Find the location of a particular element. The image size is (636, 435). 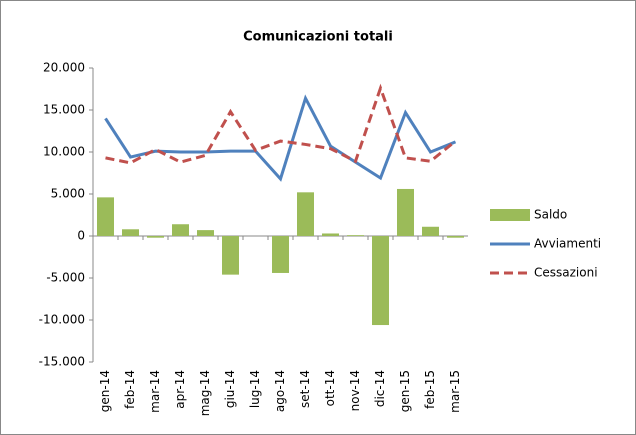

x-tick-label: dic-14 is located at coordinates (380, 388).